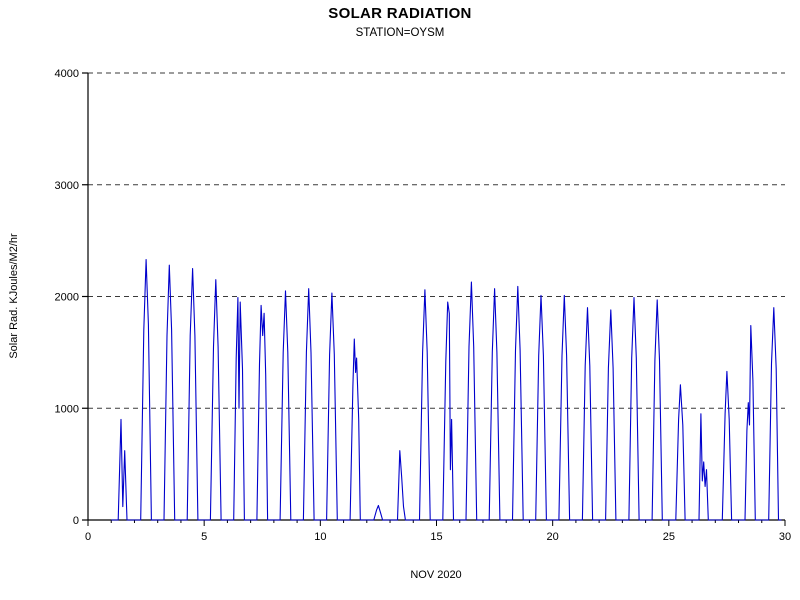 The image size is (800, 600). Describe the element at coordinates (67, 298) in the screenshot. I see `y-tick-label: 2000` at that location.